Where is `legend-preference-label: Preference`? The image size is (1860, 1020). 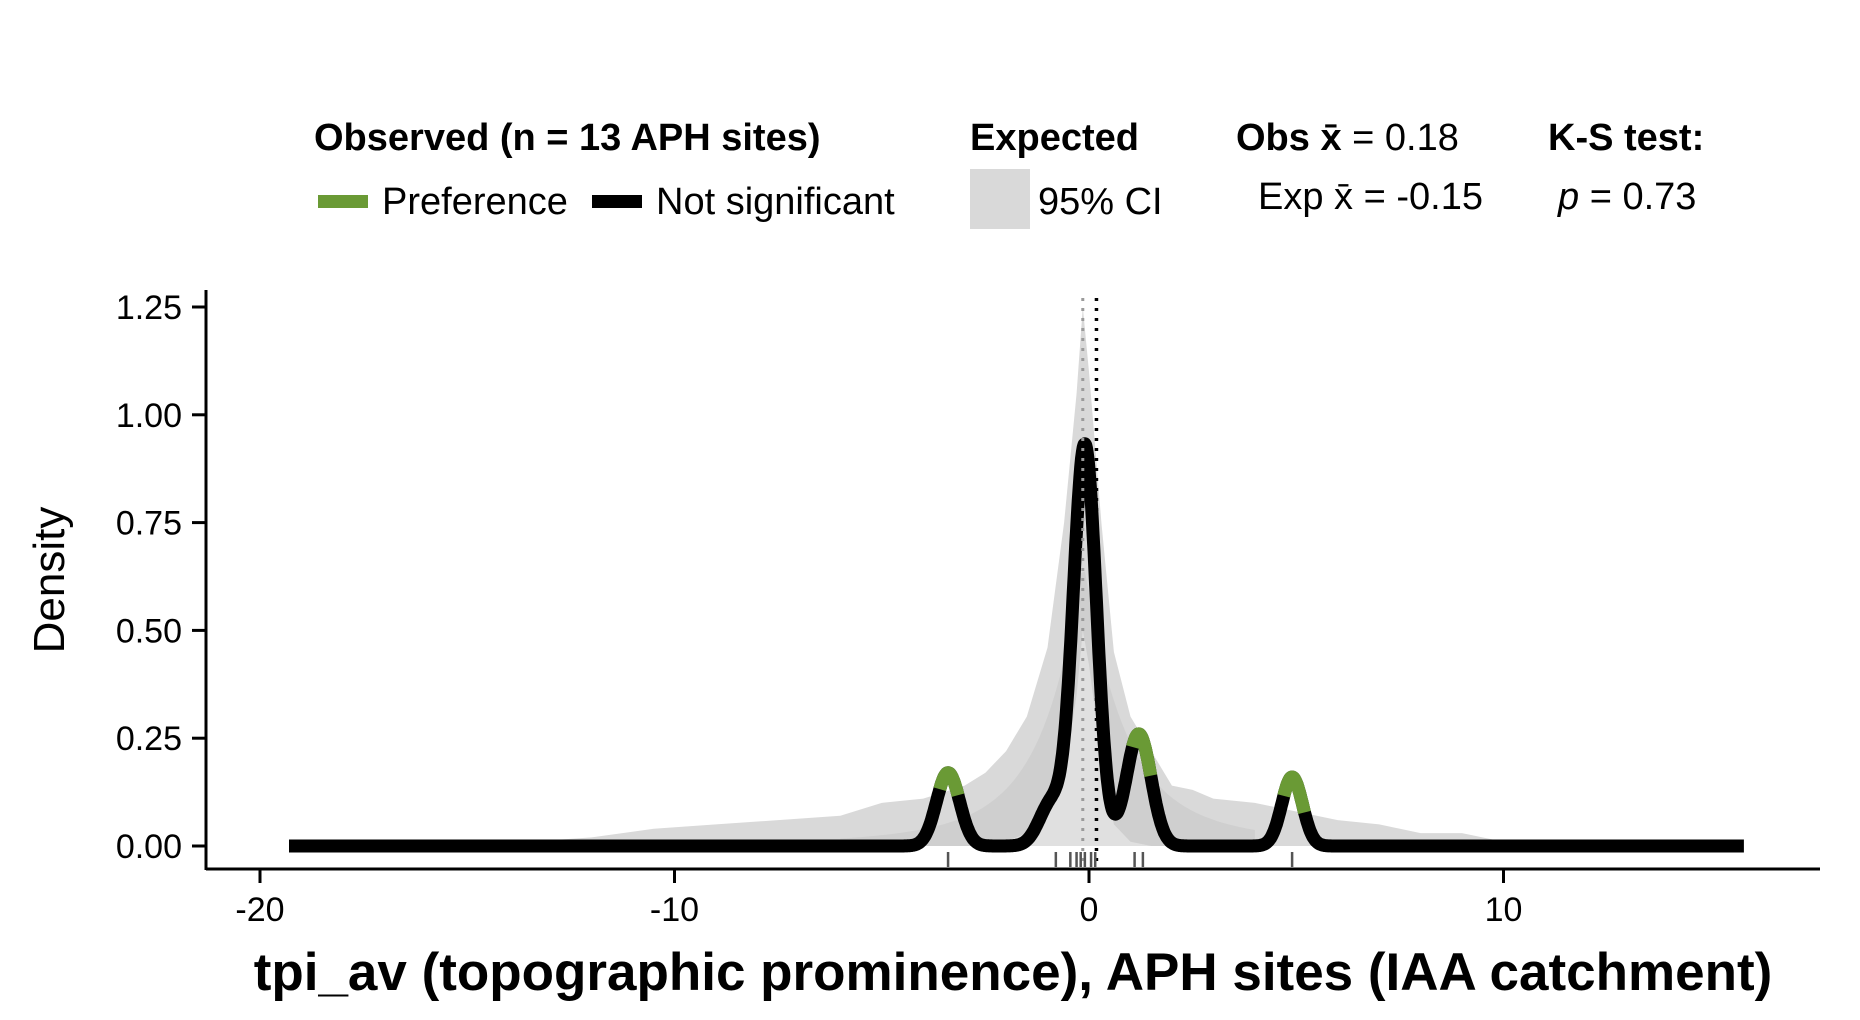
legend-preference-label: Preference is located at coordinates (475, 202).